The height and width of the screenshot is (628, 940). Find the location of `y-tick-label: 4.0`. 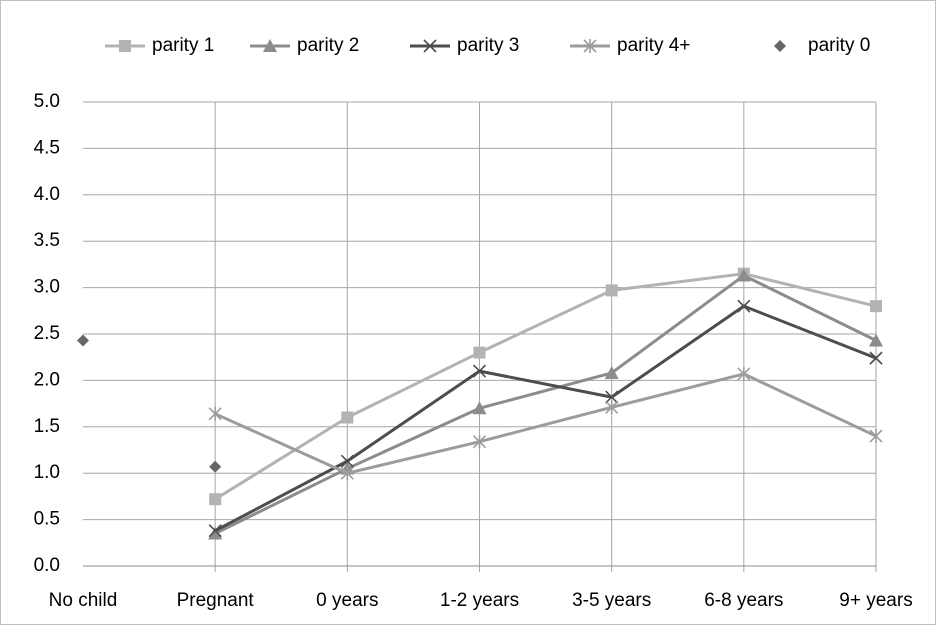

y-tick-label: 4.0 is located at coordinates (47, 194).